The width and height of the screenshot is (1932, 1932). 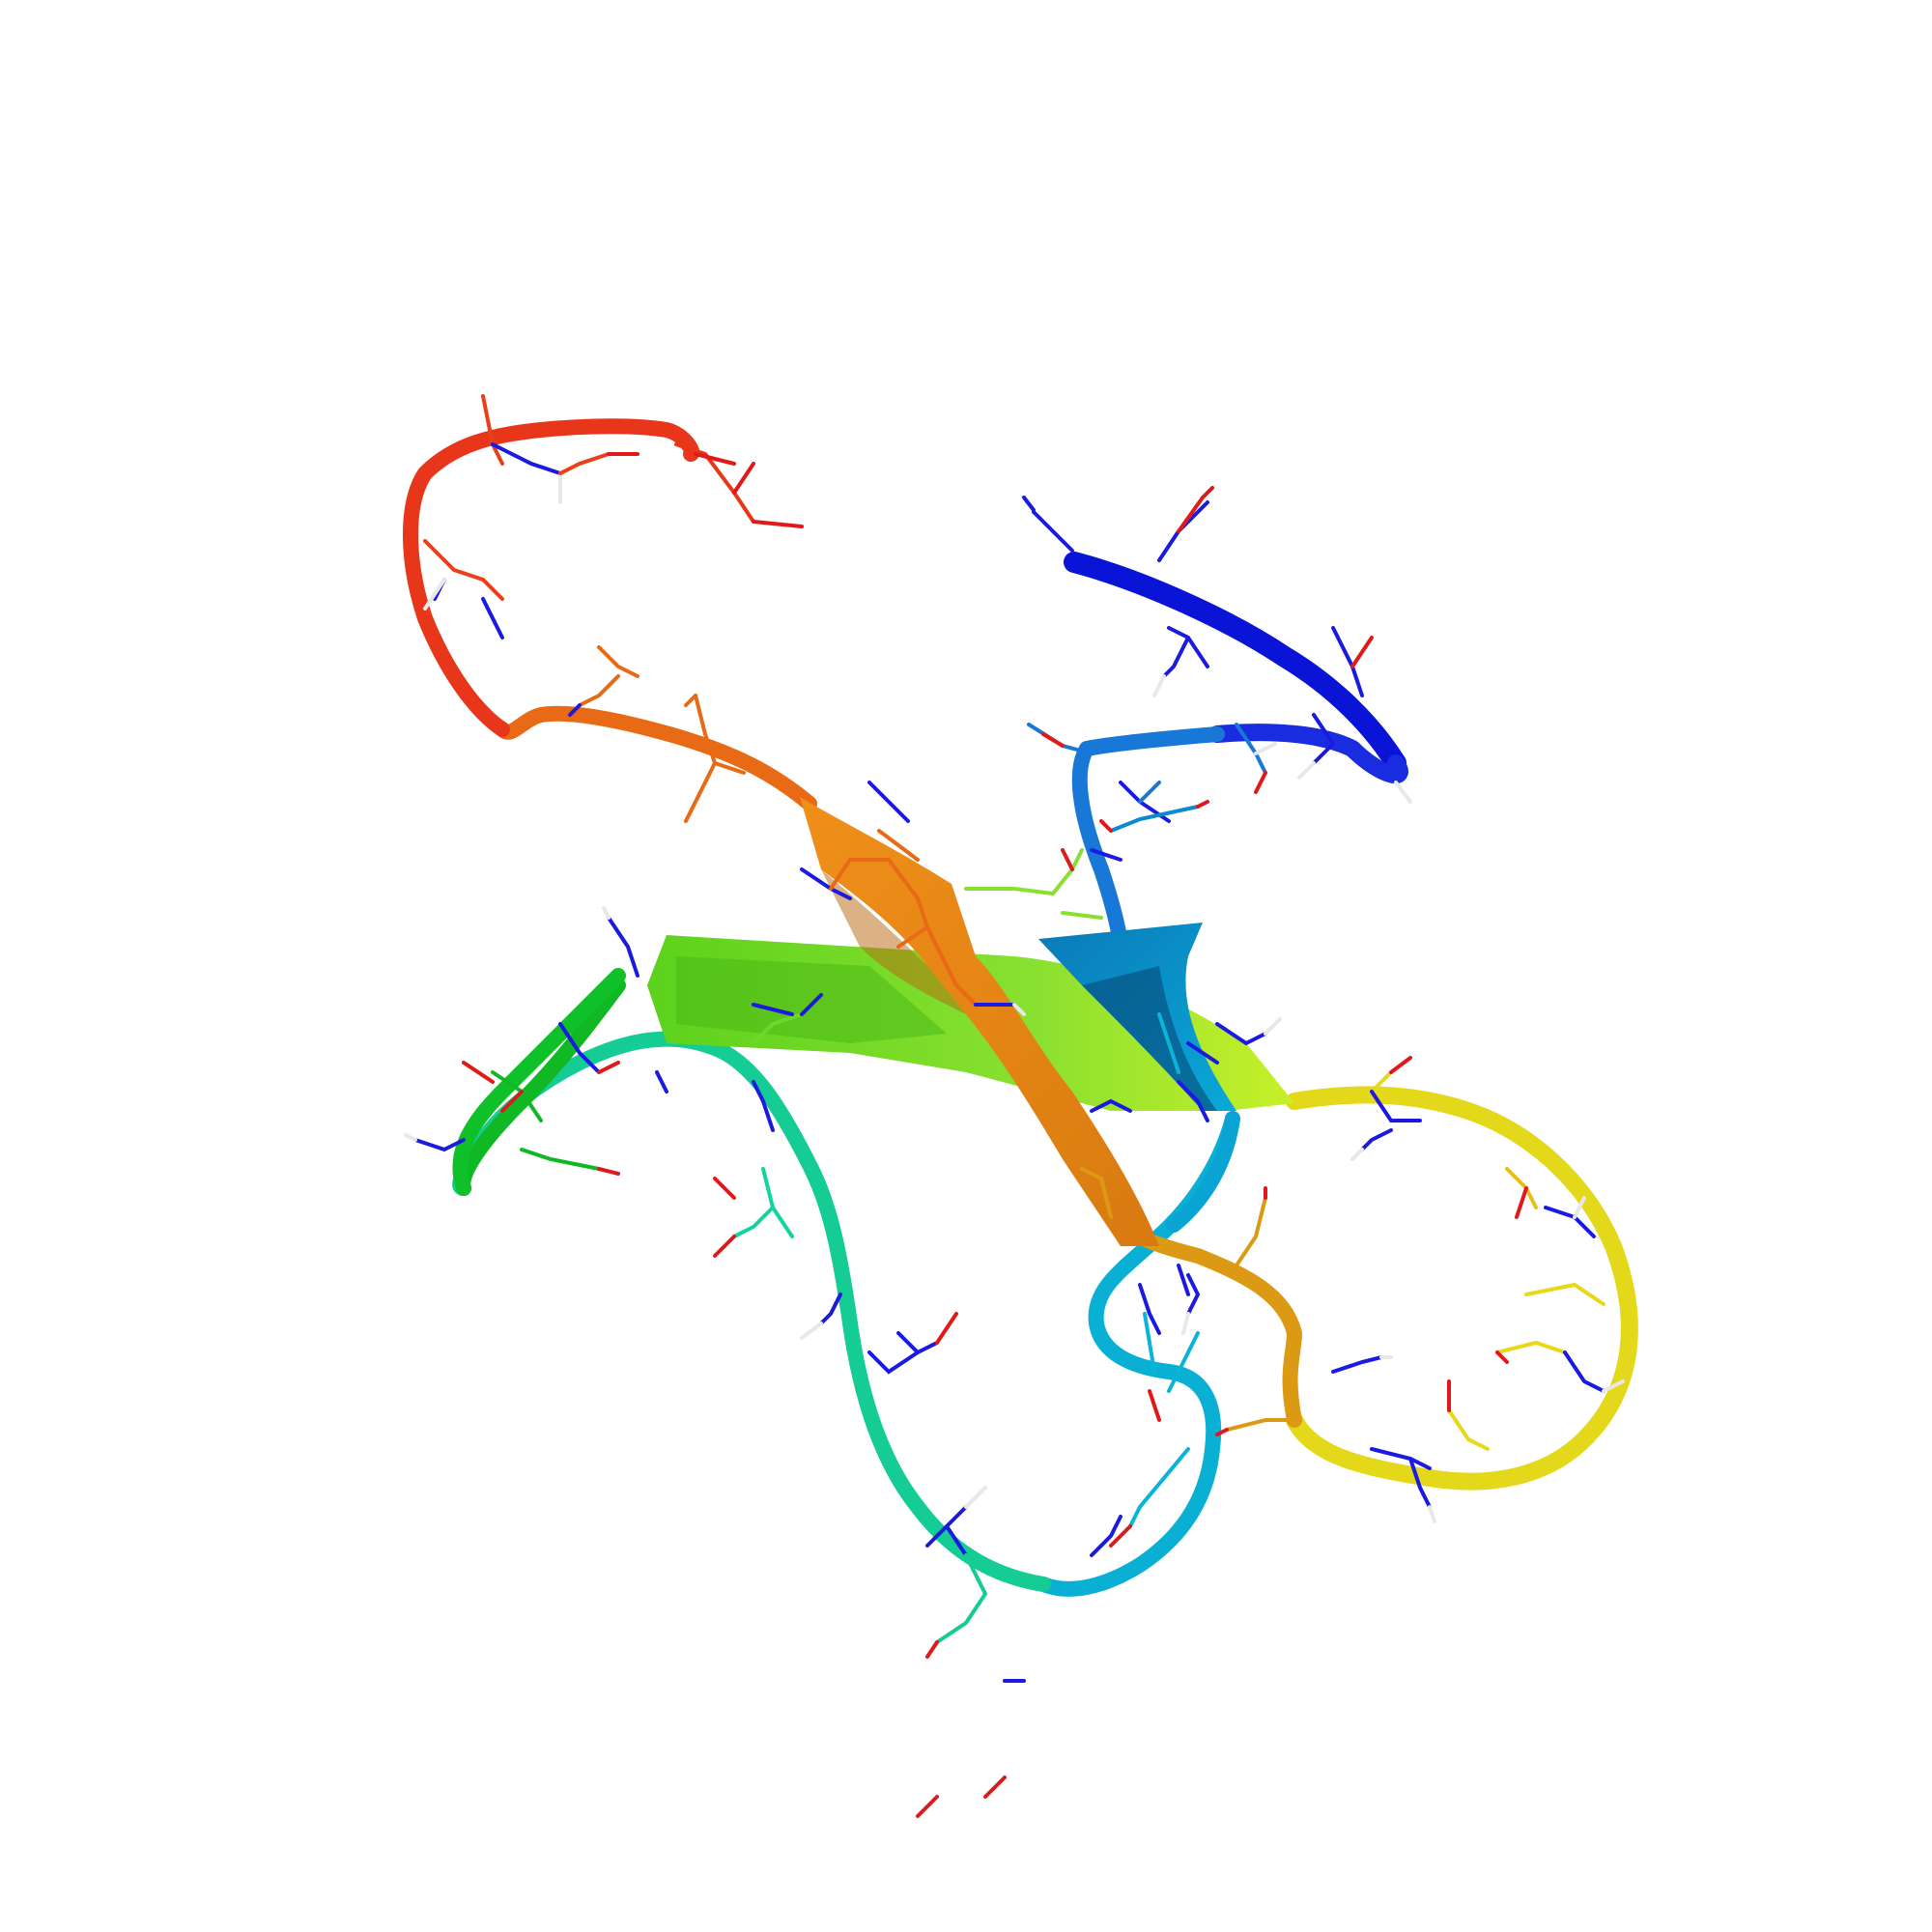 I want to click on cartoon-overlay, so click(x=846, y=1100).